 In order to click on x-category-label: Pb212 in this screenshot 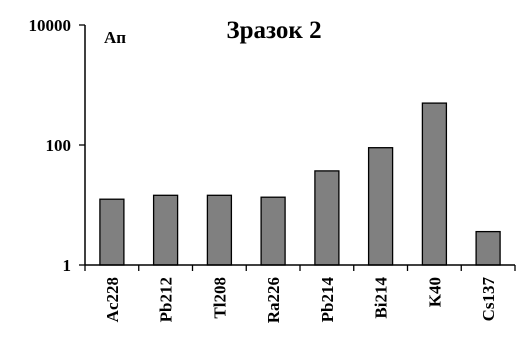, I will do `click(166, 299)`.